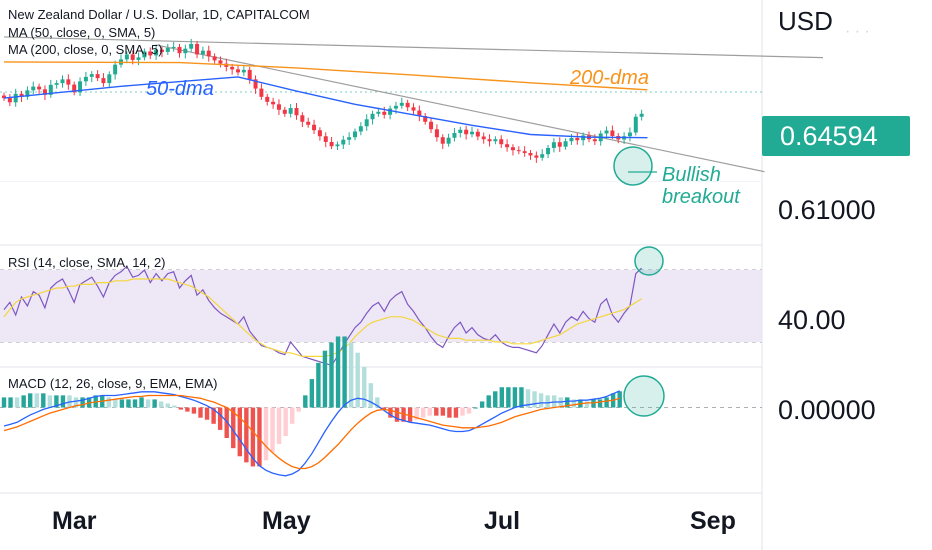  Describe the element at coordinates (286, 521) in the screenshot. I see `time-label-may: May` at that location.